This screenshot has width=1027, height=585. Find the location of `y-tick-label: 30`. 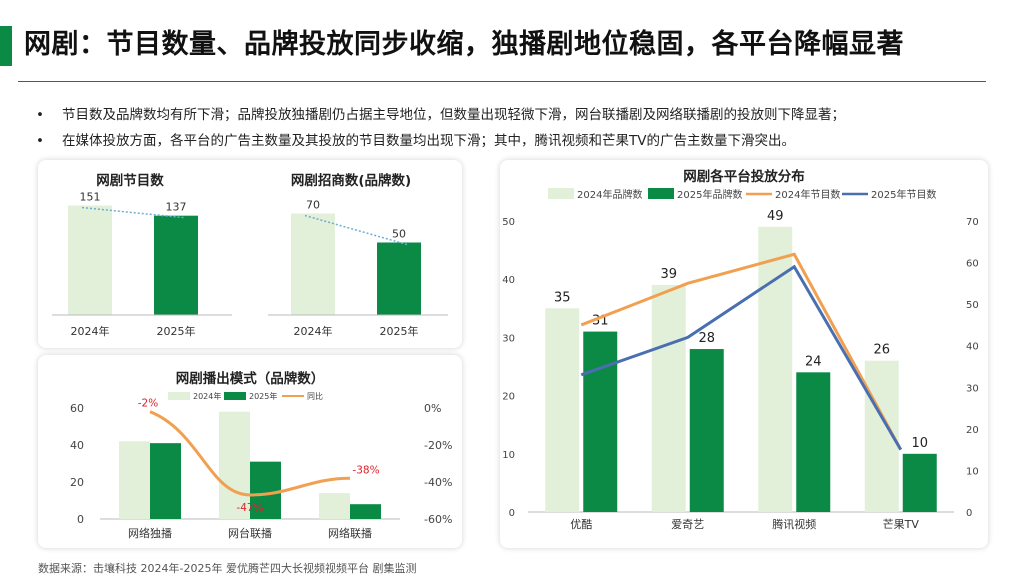

y-tick-label: 30 is located at coordinates (508, 338).